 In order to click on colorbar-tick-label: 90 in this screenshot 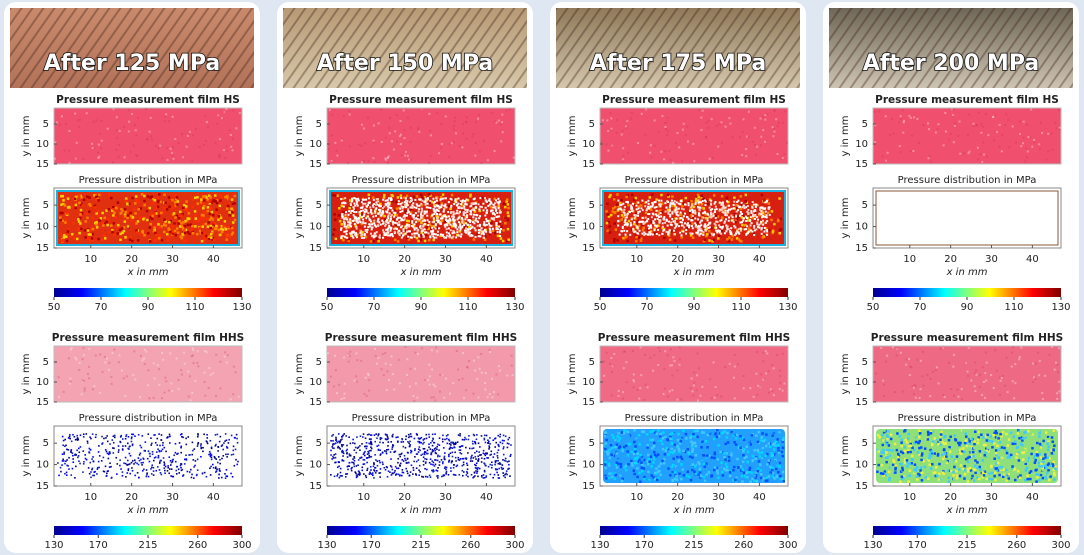, I will do `click(148, 307)`.